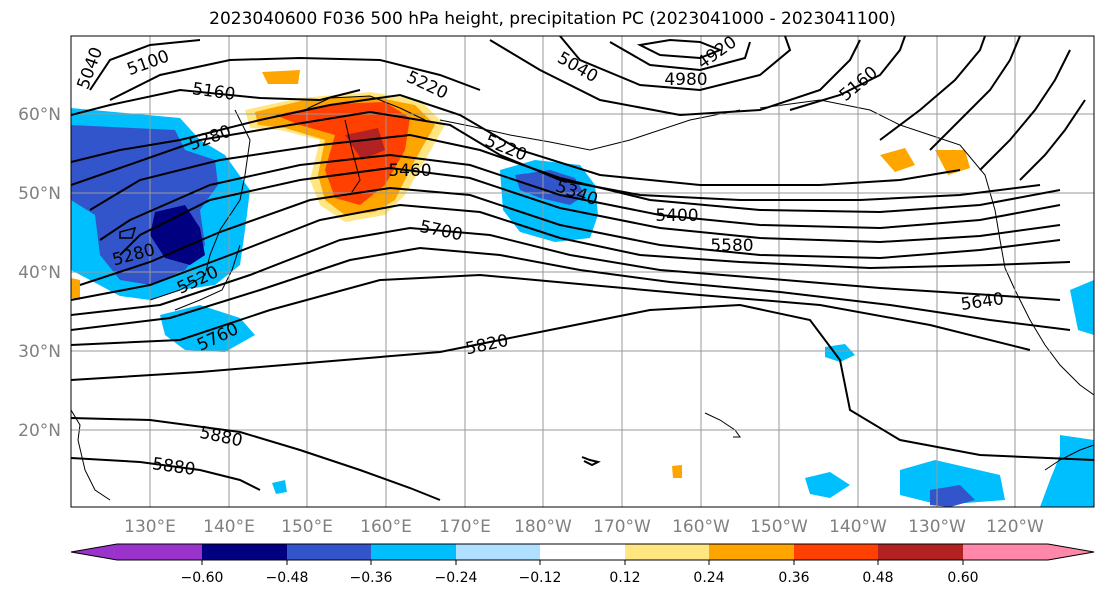 The image size is (1105, 601). I want to click on colorbar-tick-label: 0.12, so click(624, 578).